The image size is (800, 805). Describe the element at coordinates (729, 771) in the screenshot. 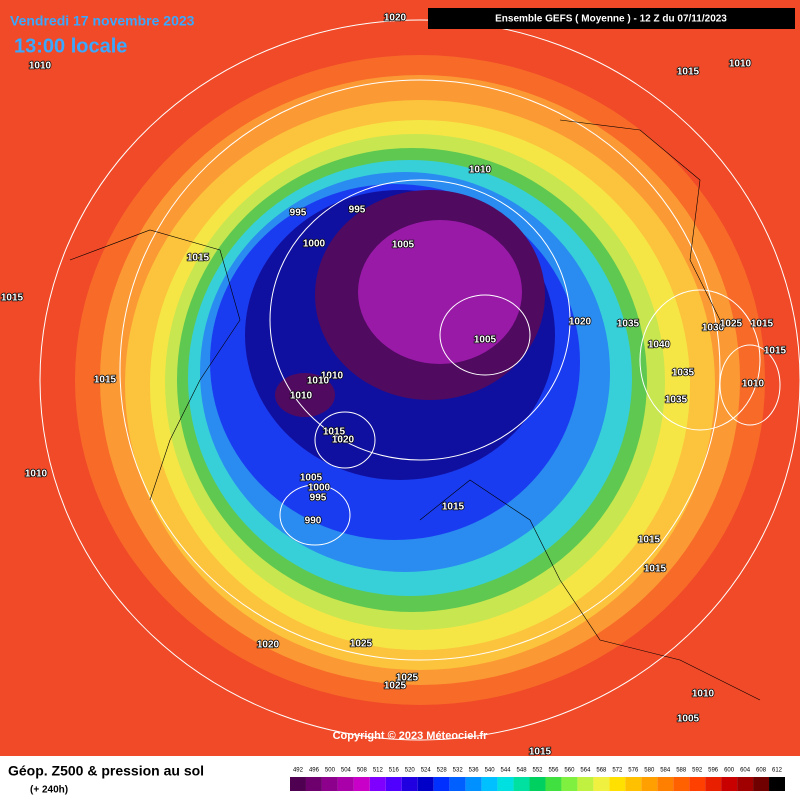

I see `scale-label: 600` at that location.